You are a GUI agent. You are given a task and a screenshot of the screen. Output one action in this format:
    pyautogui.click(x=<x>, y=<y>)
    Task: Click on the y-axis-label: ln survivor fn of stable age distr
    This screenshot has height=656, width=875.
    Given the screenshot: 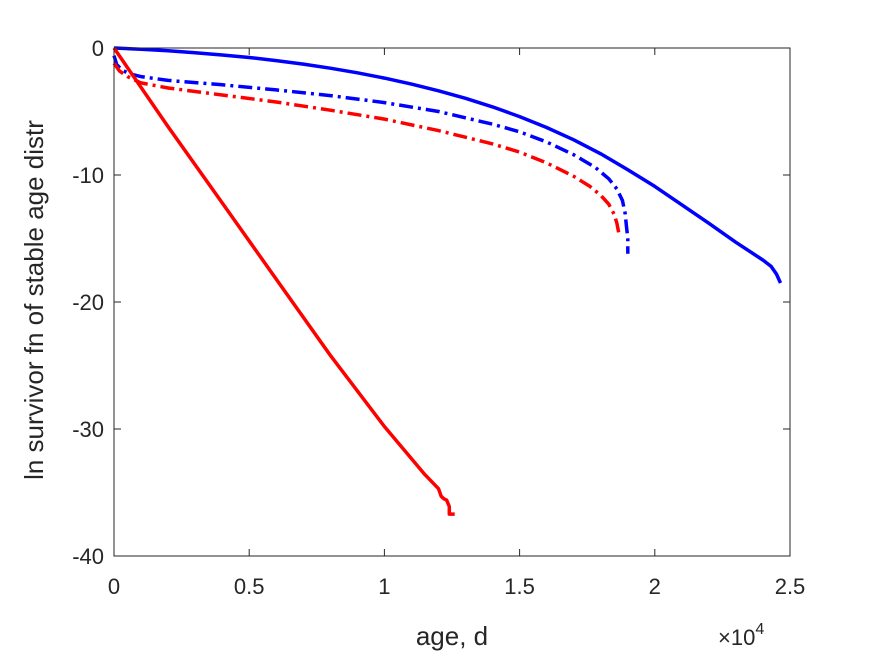 What is the action you would take?
    pyautogui.click(x=34, y=300)
    